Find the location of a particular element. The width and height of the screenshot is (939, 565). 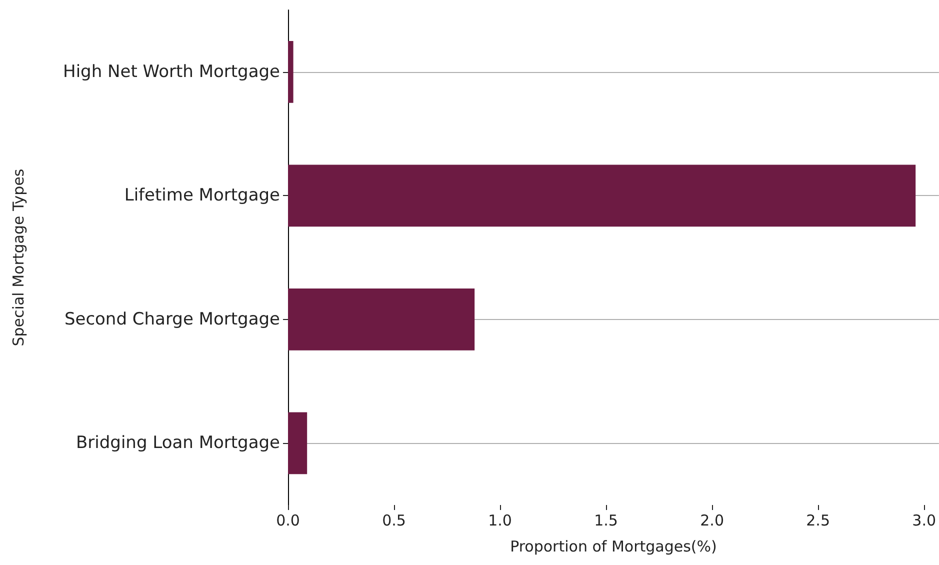

x-tick-label: 0.0 is located at coordinates (288, 521).